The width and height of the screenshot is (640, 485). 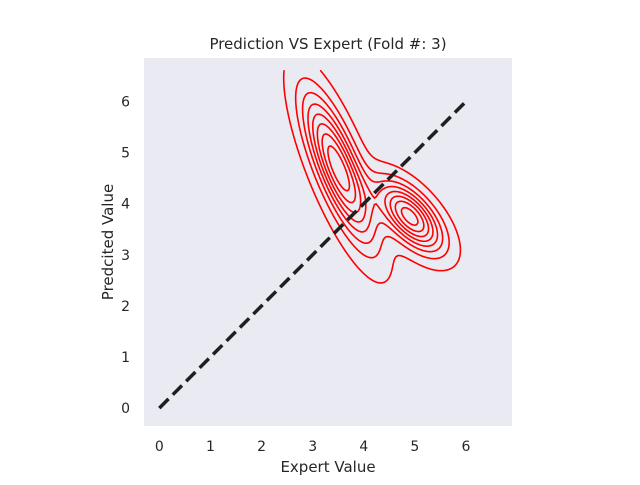 I want to click on x-tick-label: 2, so click(x=261, y=447).